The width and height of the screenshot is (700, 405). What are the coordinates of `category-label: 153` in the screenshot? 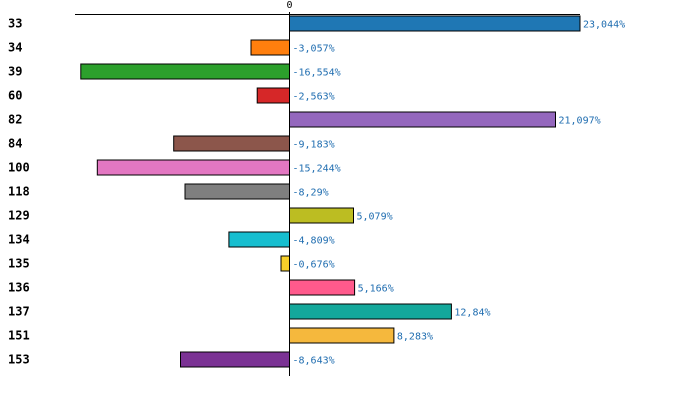 It's located at (19, 360).